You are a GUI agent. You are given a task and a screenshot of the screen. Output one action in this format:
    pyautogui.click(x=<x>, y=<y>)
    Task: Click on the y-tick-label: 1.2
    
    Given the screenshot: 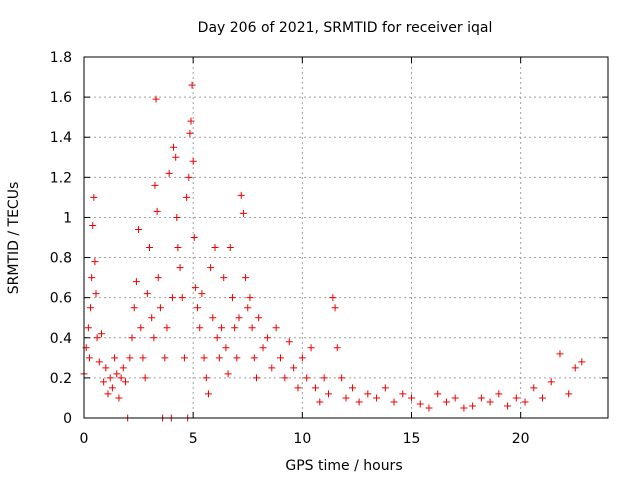 What is the action you would take?
    pyautogui.click(x=61, y=178)
    